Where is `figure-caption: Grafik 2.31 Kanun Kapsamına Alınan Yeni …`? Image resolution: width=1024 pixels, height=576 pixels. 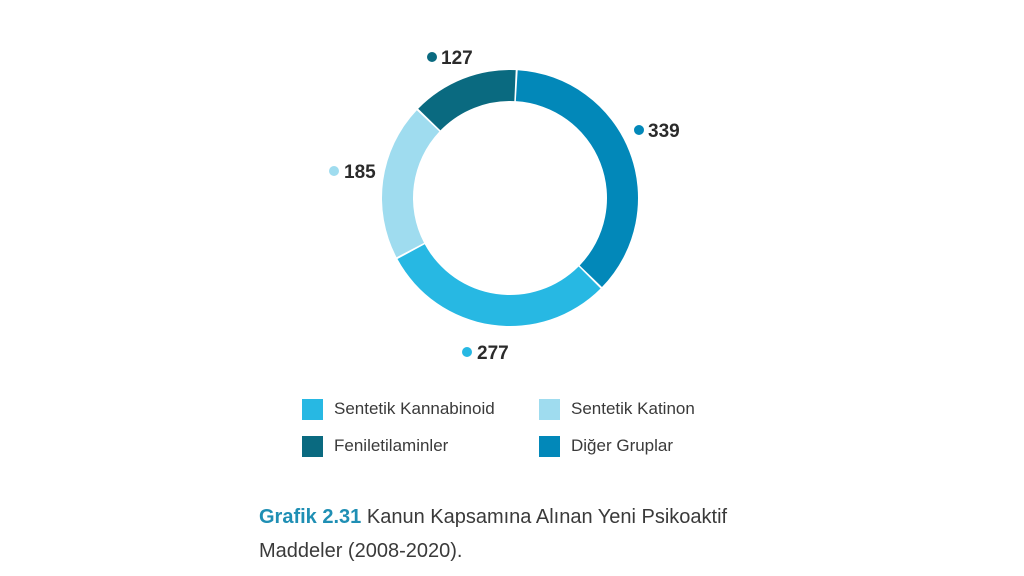 figure-caption: Grafik 2.31 Kanun Kapsamına Alınan Yeni … is located at coordinates (519, 534).